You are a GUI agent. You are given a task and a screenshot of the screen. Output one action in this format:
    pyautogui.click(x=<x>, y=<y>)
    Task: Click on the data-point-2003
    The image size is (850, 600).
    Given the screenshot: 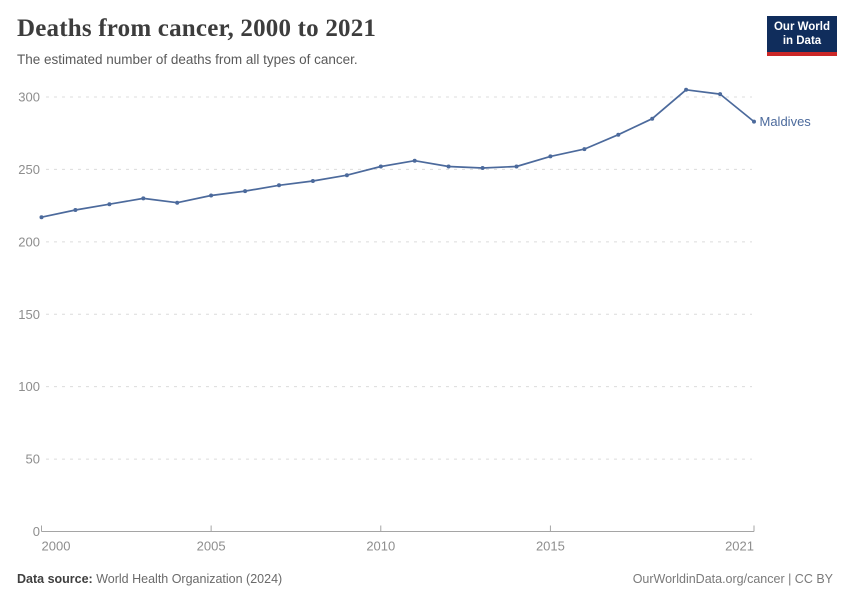 What is the action you would take?
    pyautogui.click(x=143, y=198)
    